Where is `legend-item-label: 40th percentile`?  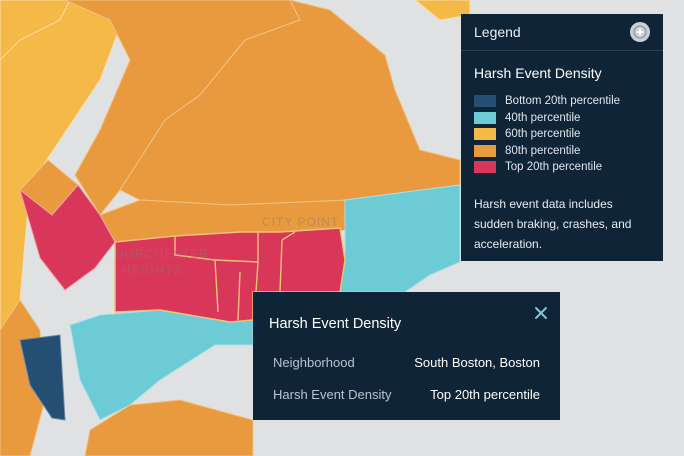
legend-item-label: 40th percentile is located at coordinates (543, 117).